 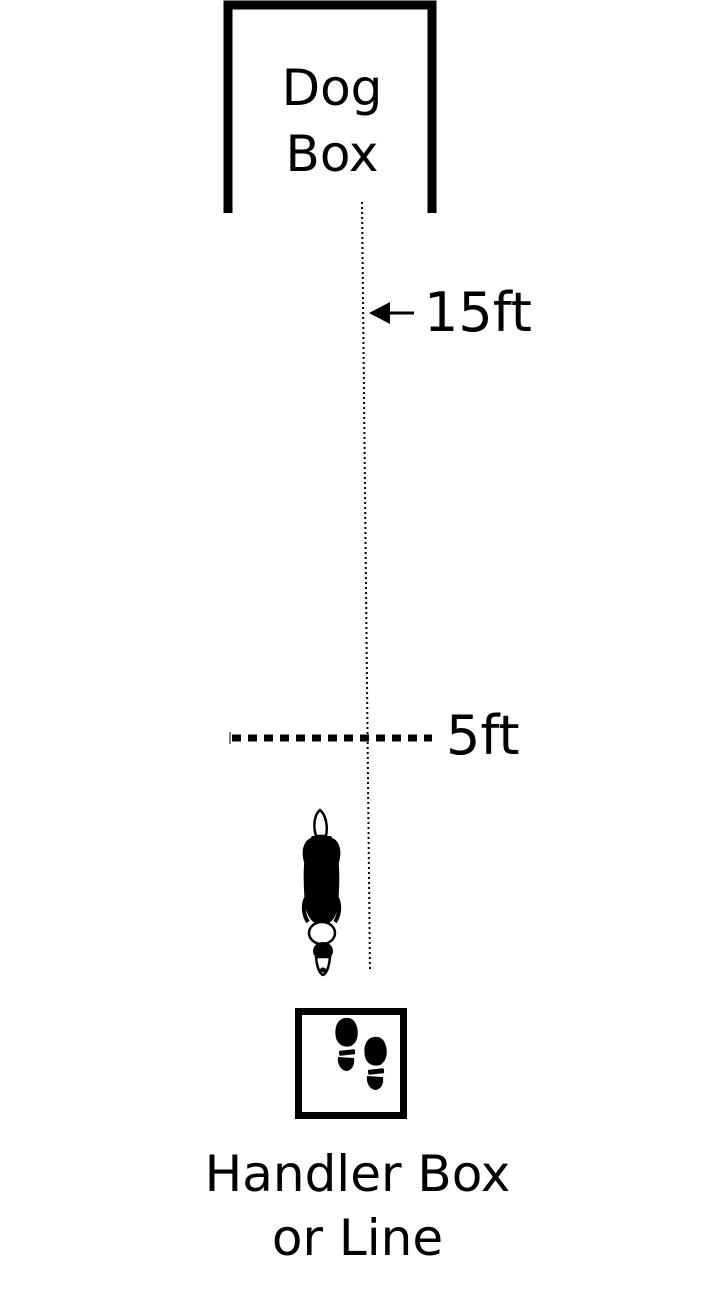 What do you see at coordinates (332, 154) in the screenshot?
I see `dog-box-label-line2: Box` at bounding box center [332, 154].